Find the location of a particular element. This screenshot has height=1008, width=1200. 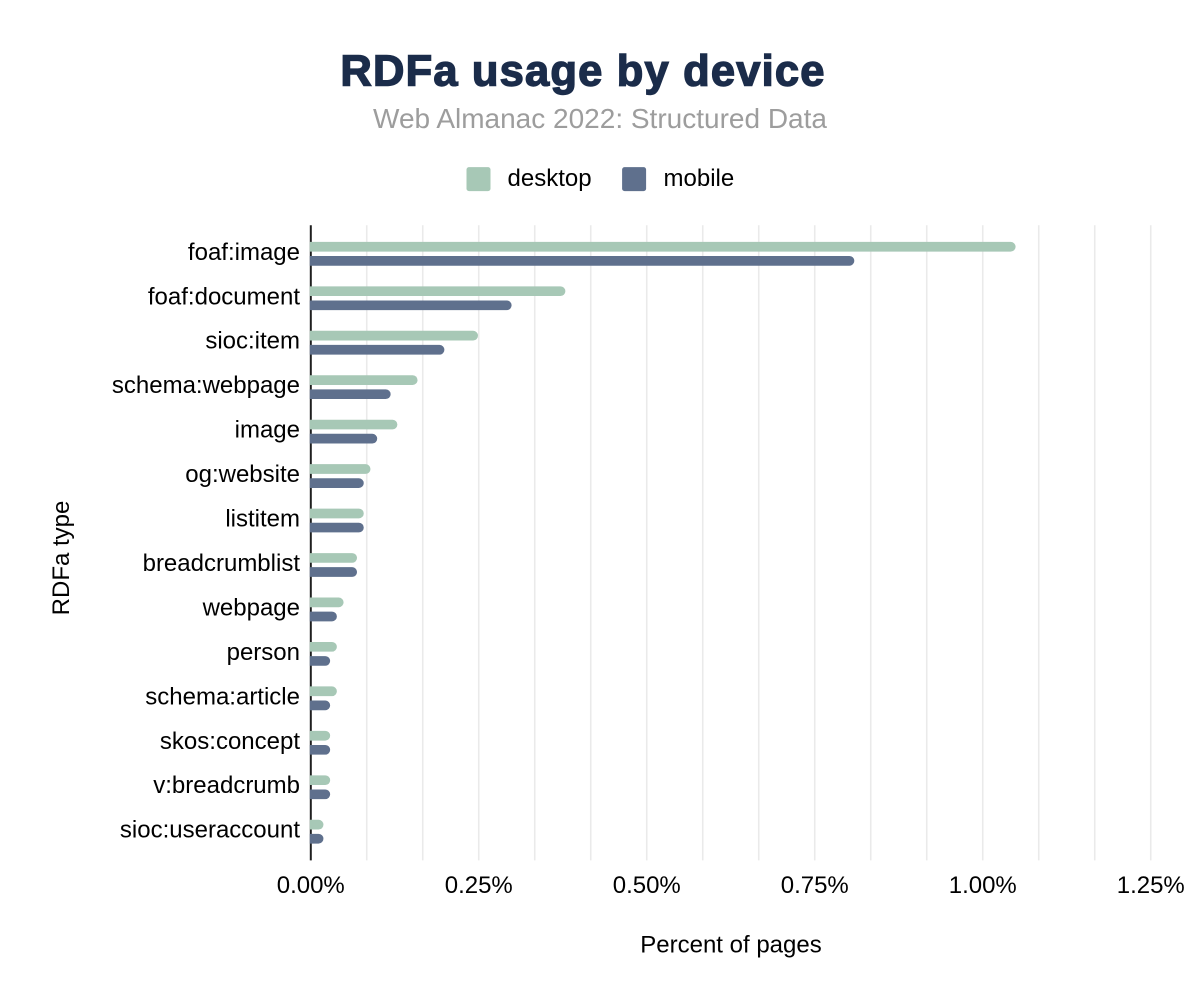

svg-text: listitem is located at coordinates (262, 519).